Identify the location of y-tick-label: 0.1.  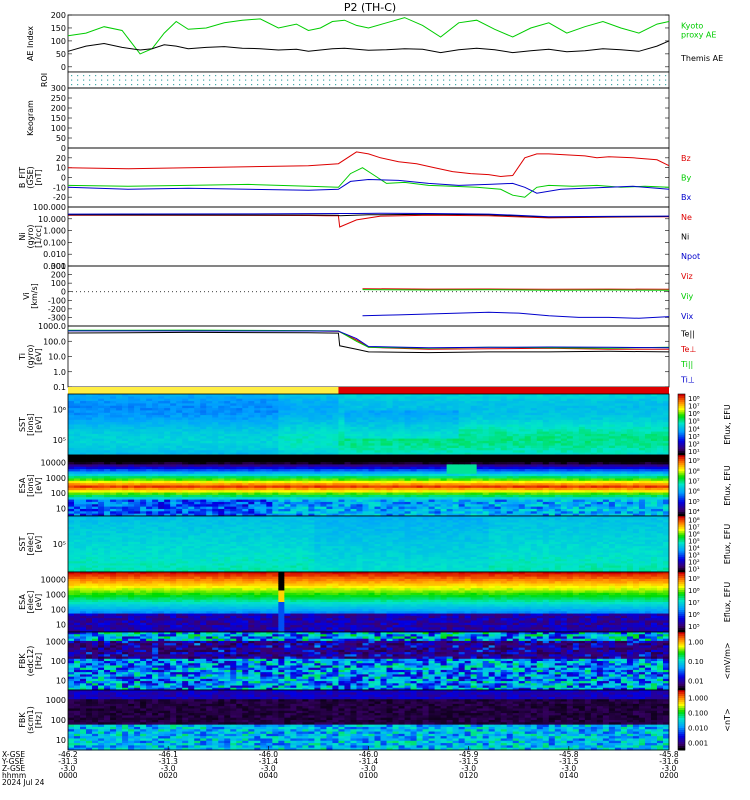
(59, 387).